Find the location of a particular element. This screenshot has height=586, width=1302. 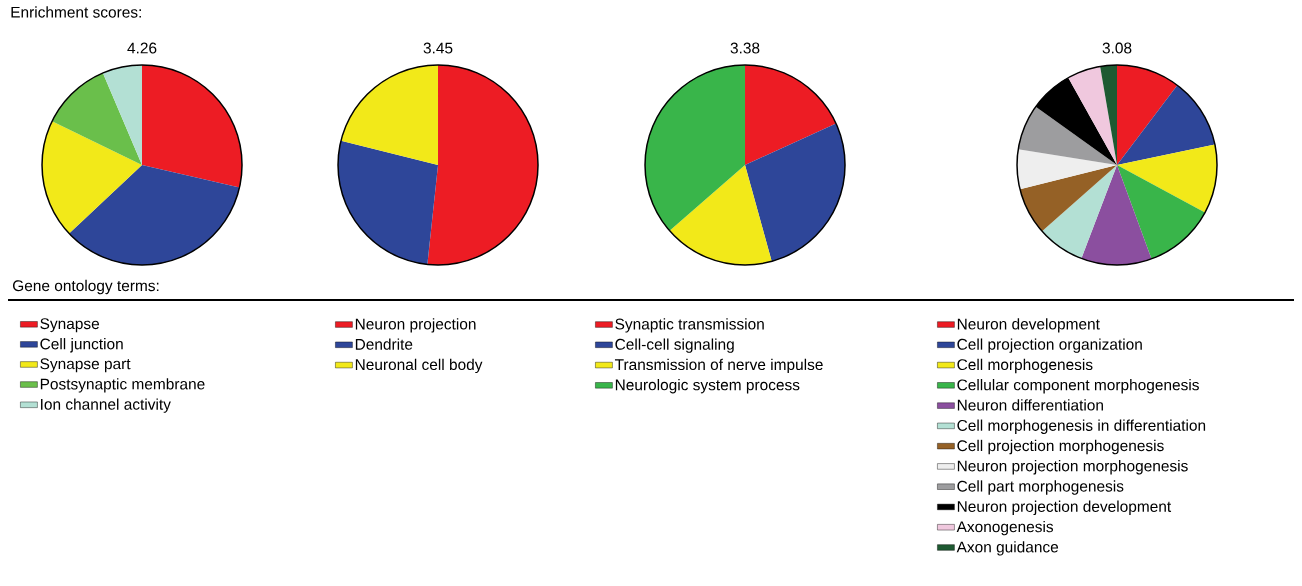

legend-label: Ion channel activity is located at coordinates (106, 405).